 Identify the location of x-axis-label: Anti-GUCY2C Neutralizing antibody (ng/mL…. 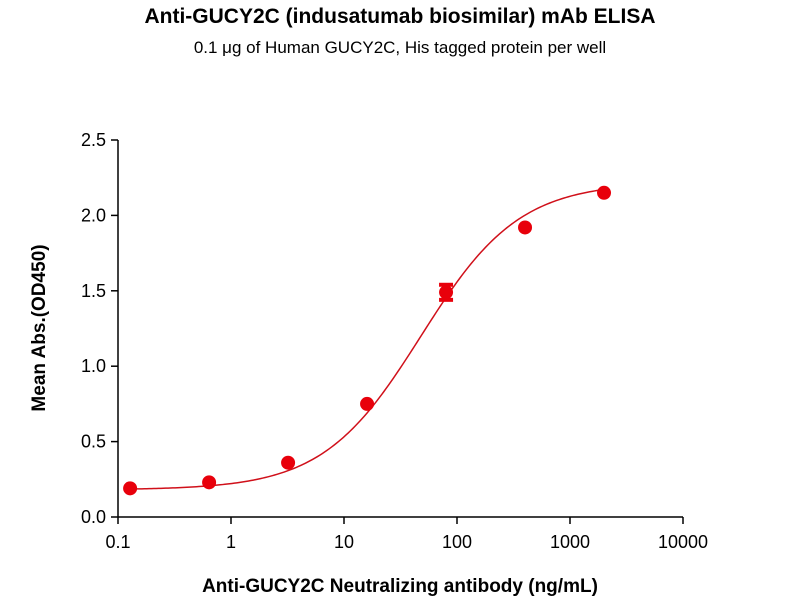
(400, 586).